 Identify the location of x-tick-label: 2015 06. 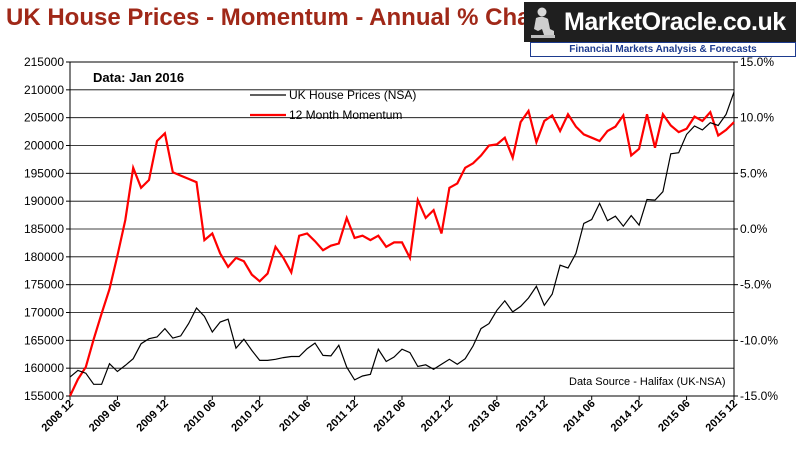
(674, 416).